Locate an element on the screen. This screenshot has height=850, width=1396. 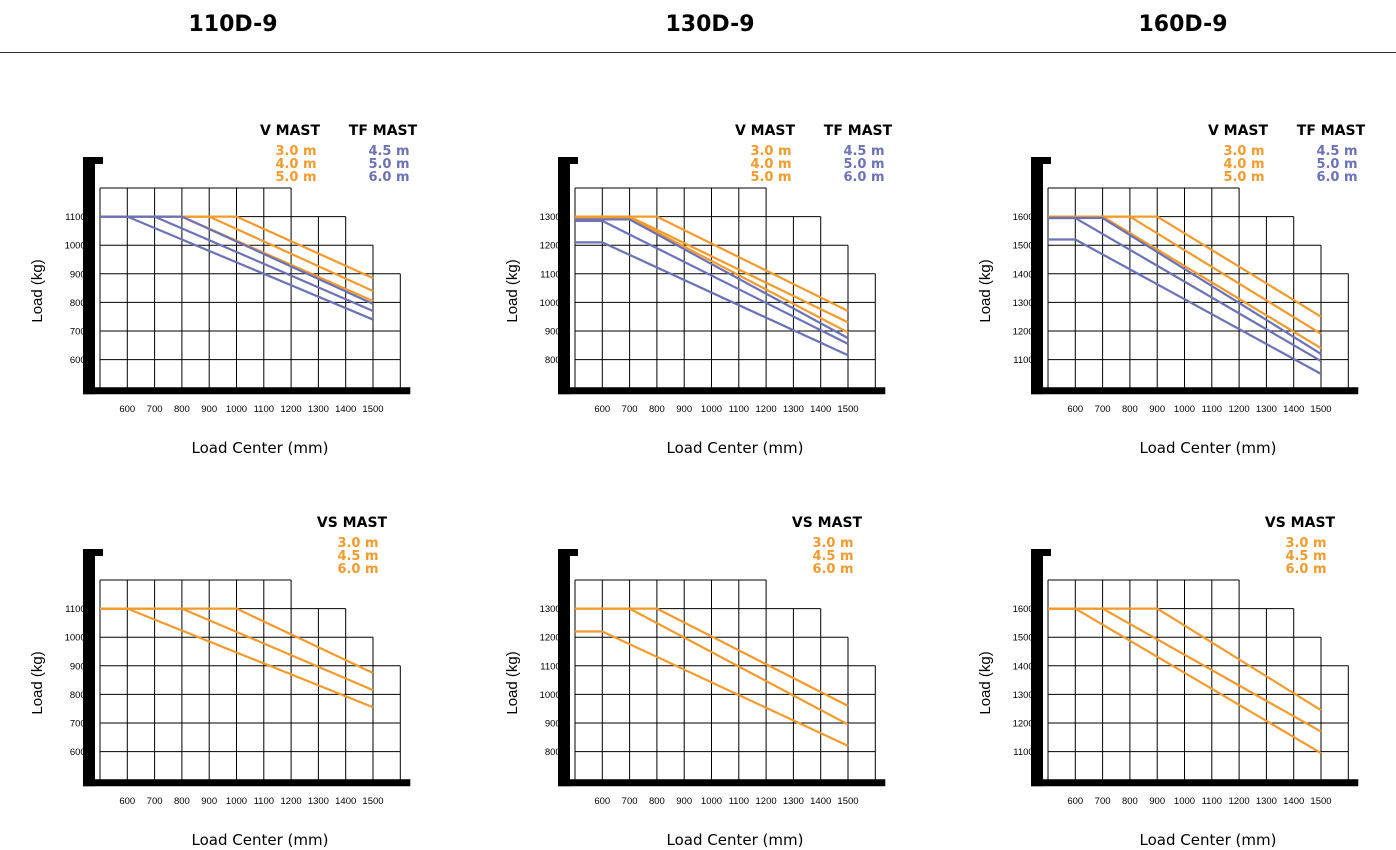
legend-tf-mast-height: 4.5 m is located at coordinates (1336, 151).